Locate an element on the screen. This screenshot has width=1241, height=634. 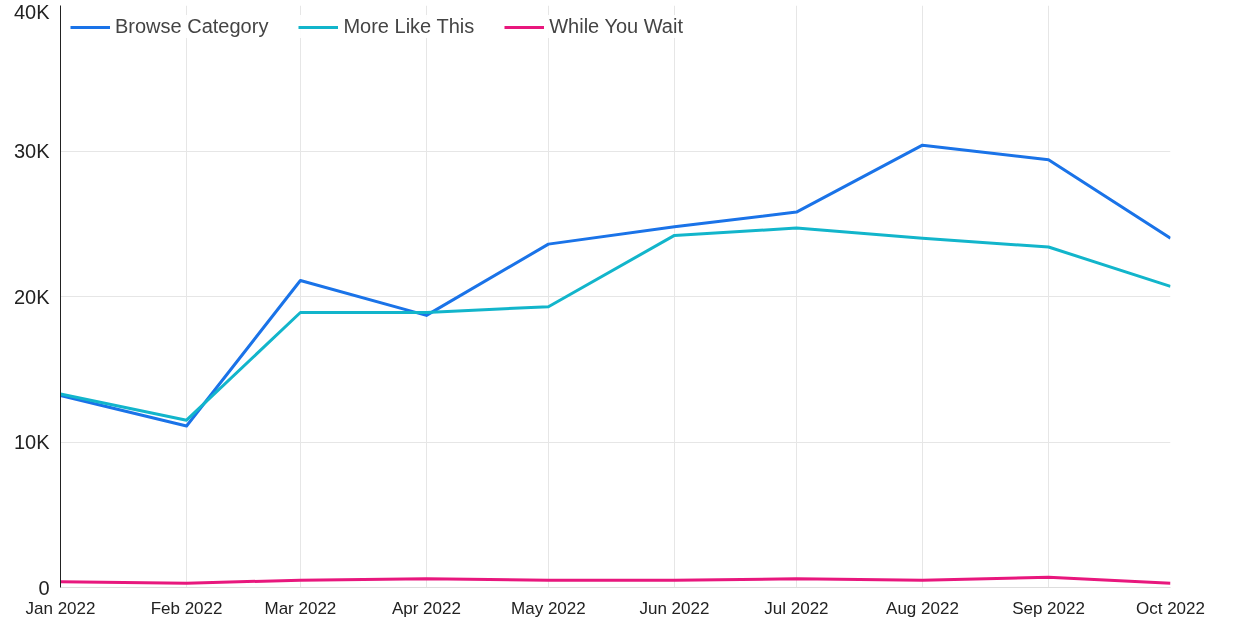
legend-label: Browse Category is located at coordinates (192, 26).